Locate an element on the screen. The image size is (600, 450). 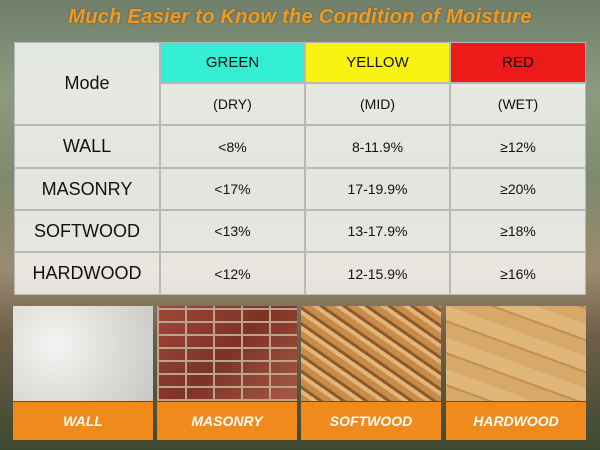
value-cell: <17% is located at coordinates (232, 189).